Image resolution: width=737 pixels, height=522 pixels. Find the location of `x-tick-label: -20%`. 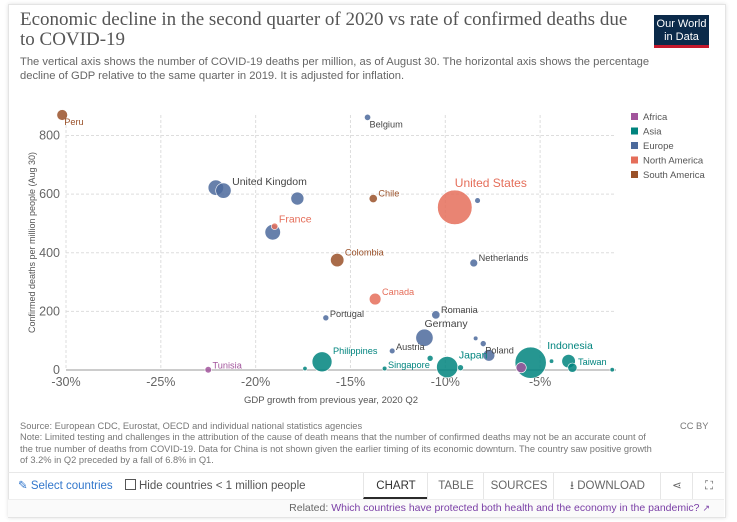

x-tick-label: -20% is located at coordinates (255, 382).